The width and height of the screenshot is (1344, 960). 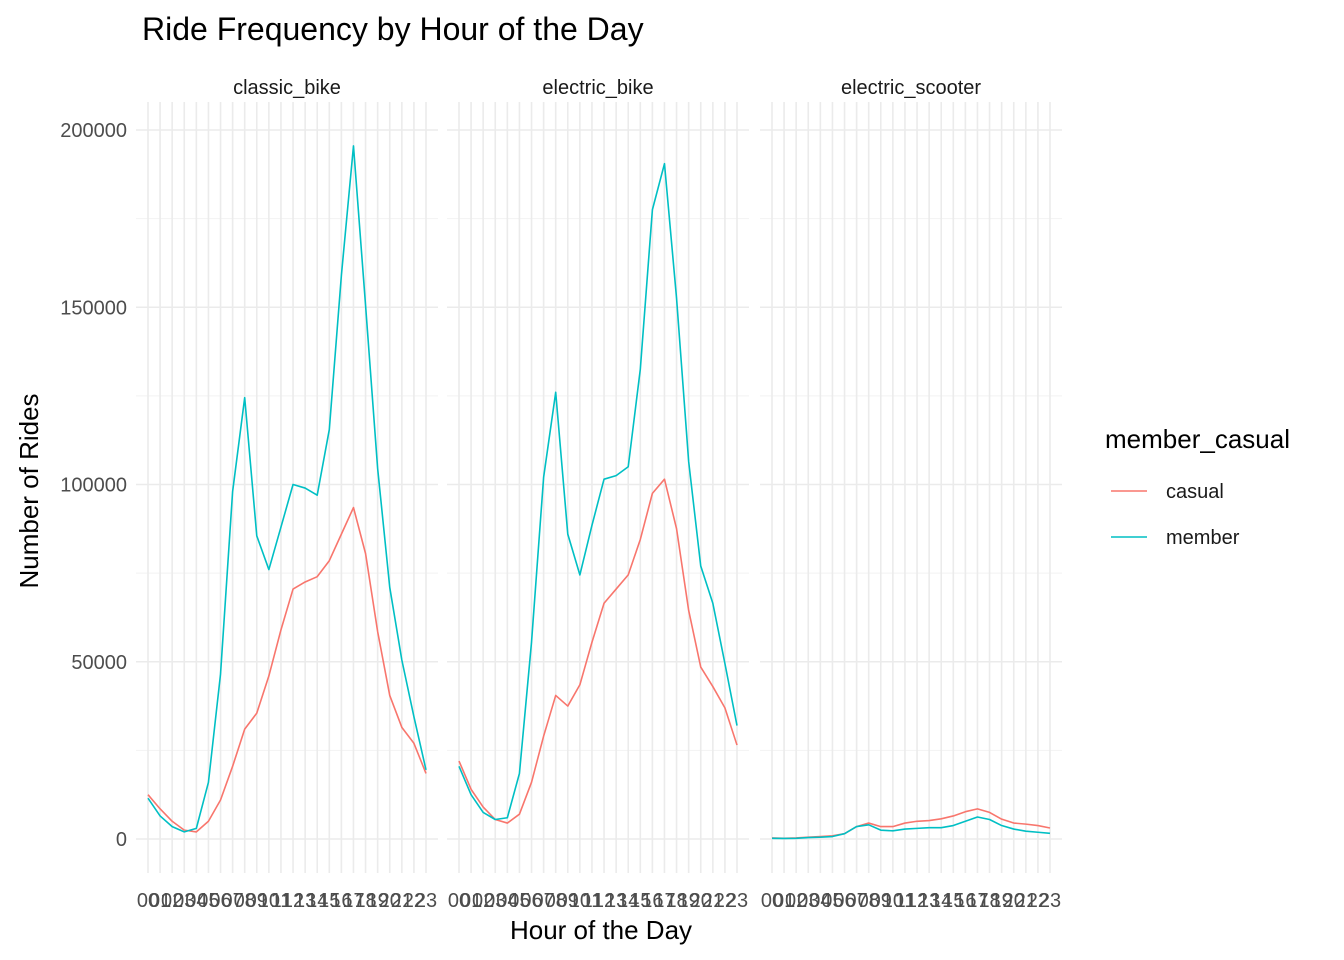 I want to click on y-tick-label: 200000, so click(x=93, y=131).